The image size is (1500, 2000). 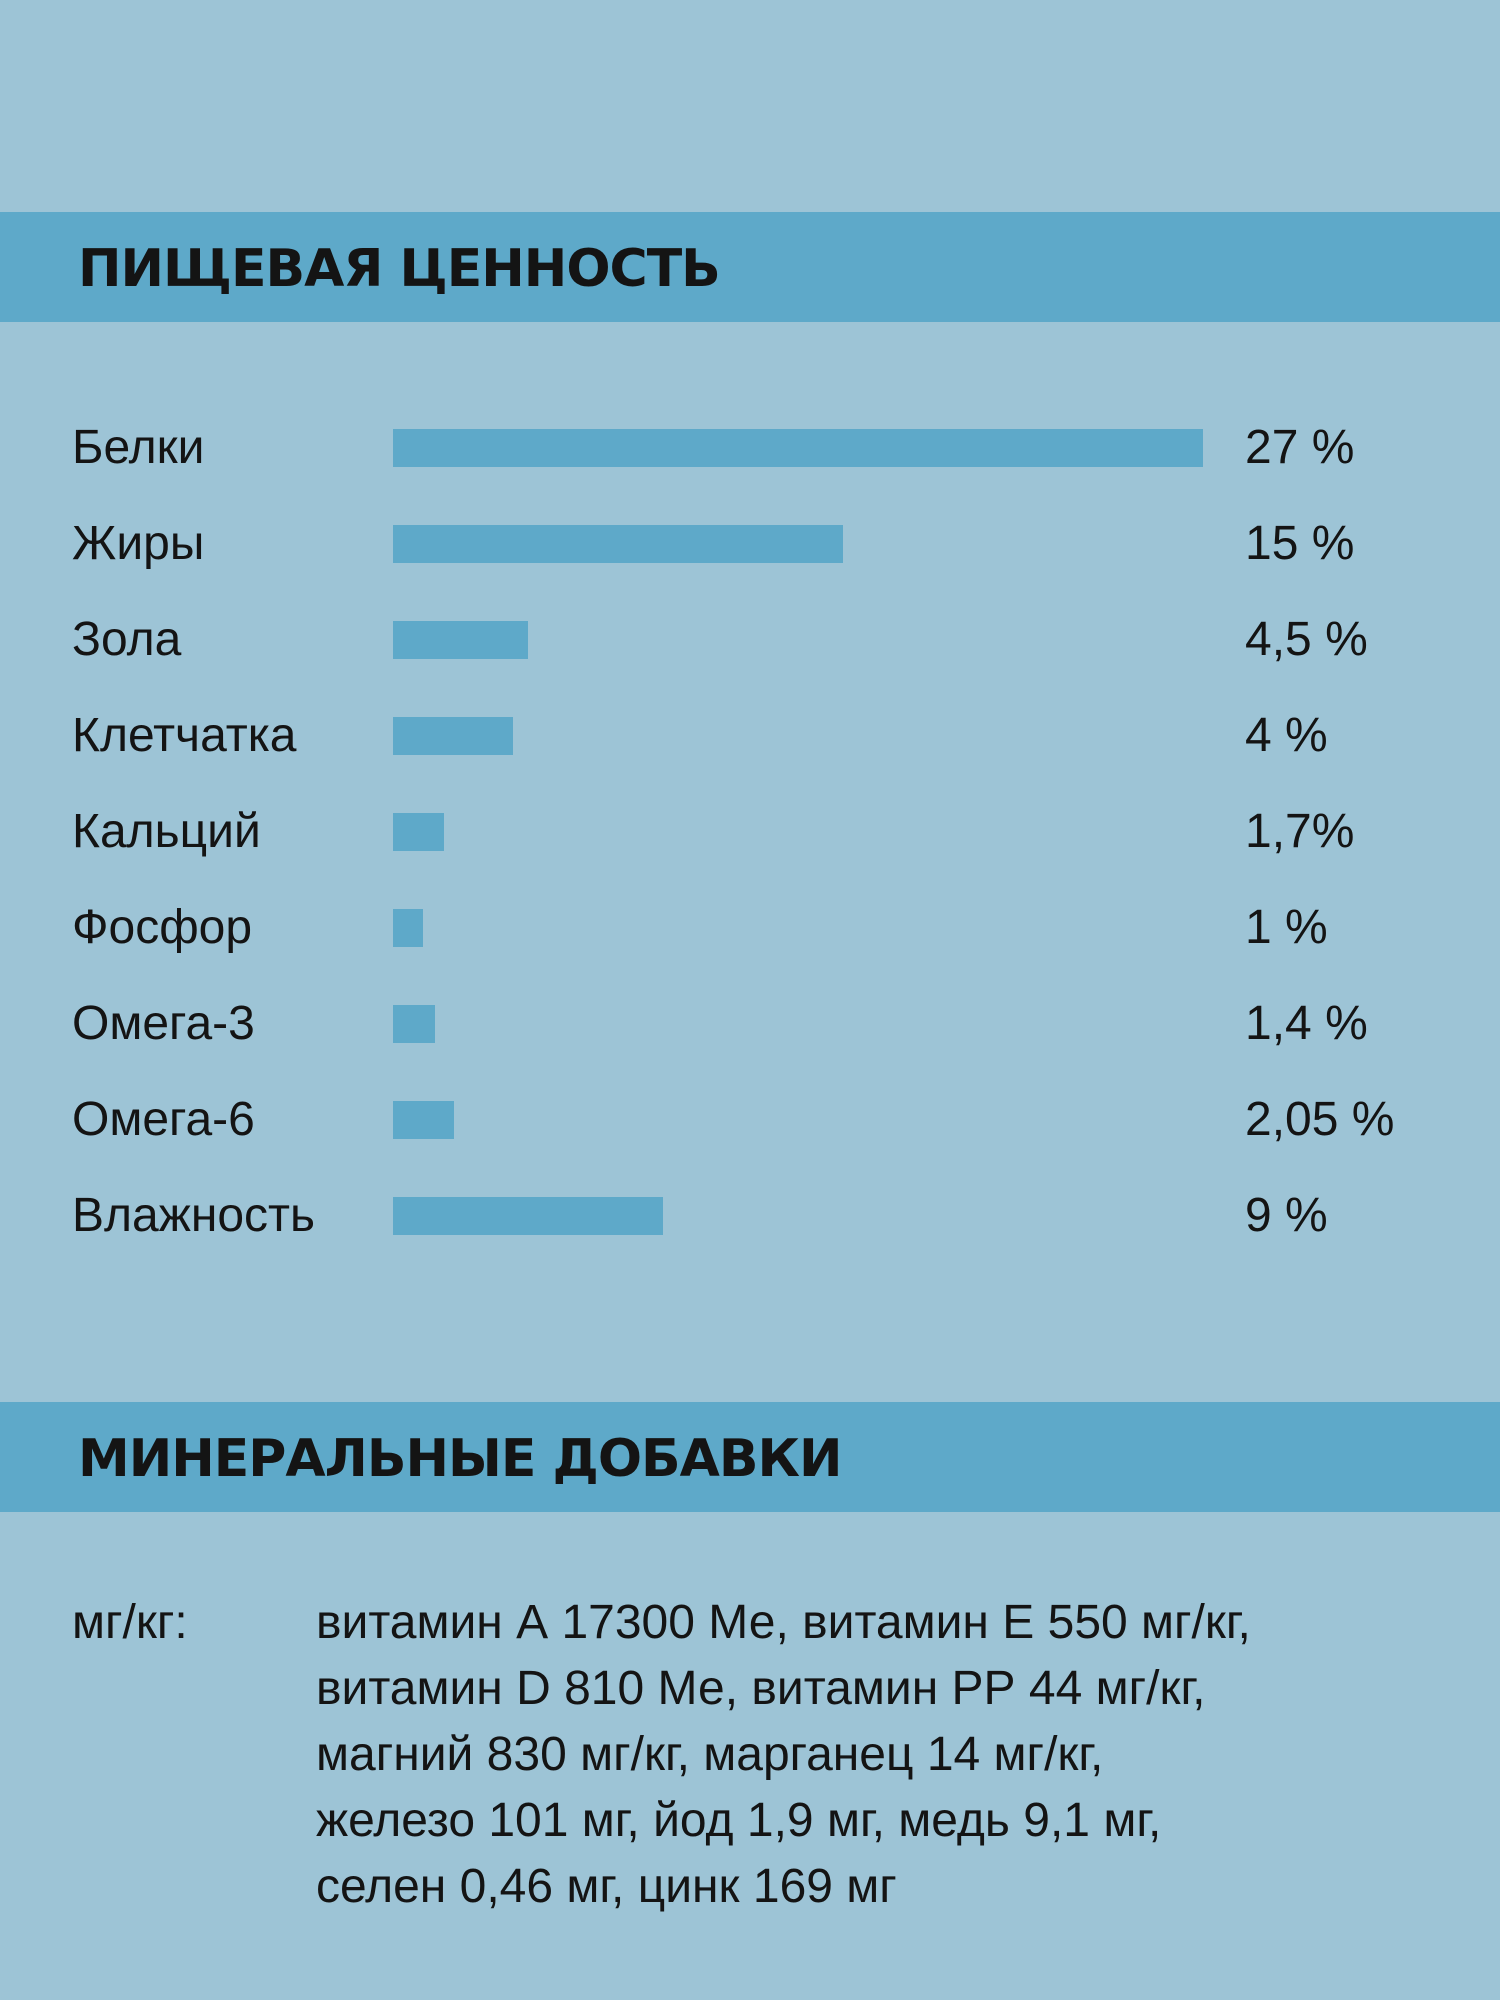 What do you see at coordinates (138, 543) in the screenshot?
I see `category-label: Жиры` at bounding box center [138, 543].